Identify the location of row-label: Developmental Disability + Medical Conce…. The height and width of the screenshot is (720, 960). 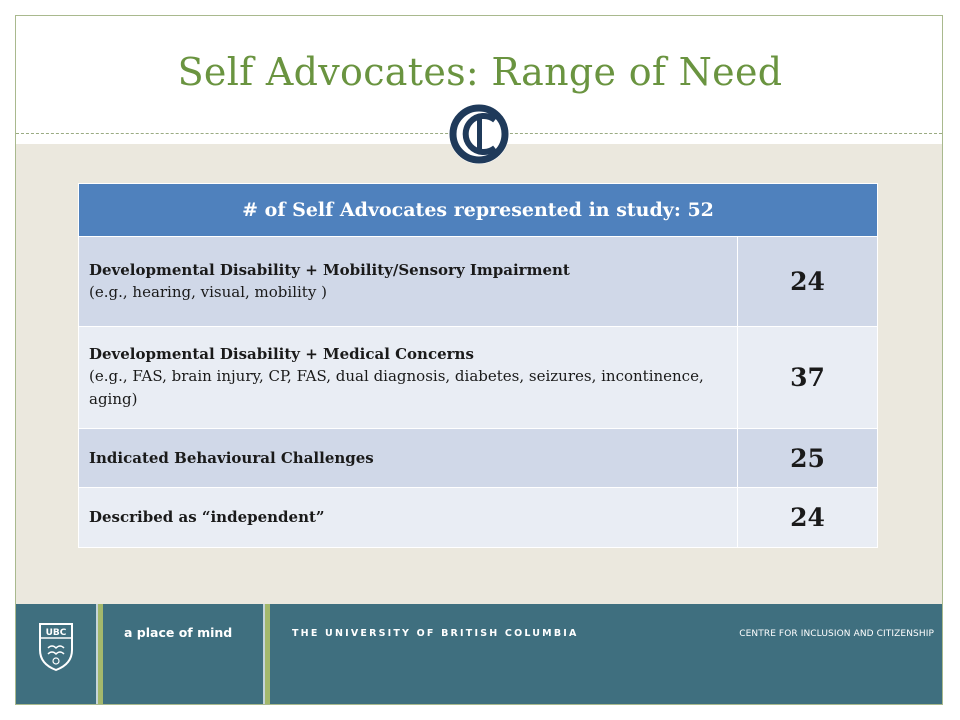
(281, 354).